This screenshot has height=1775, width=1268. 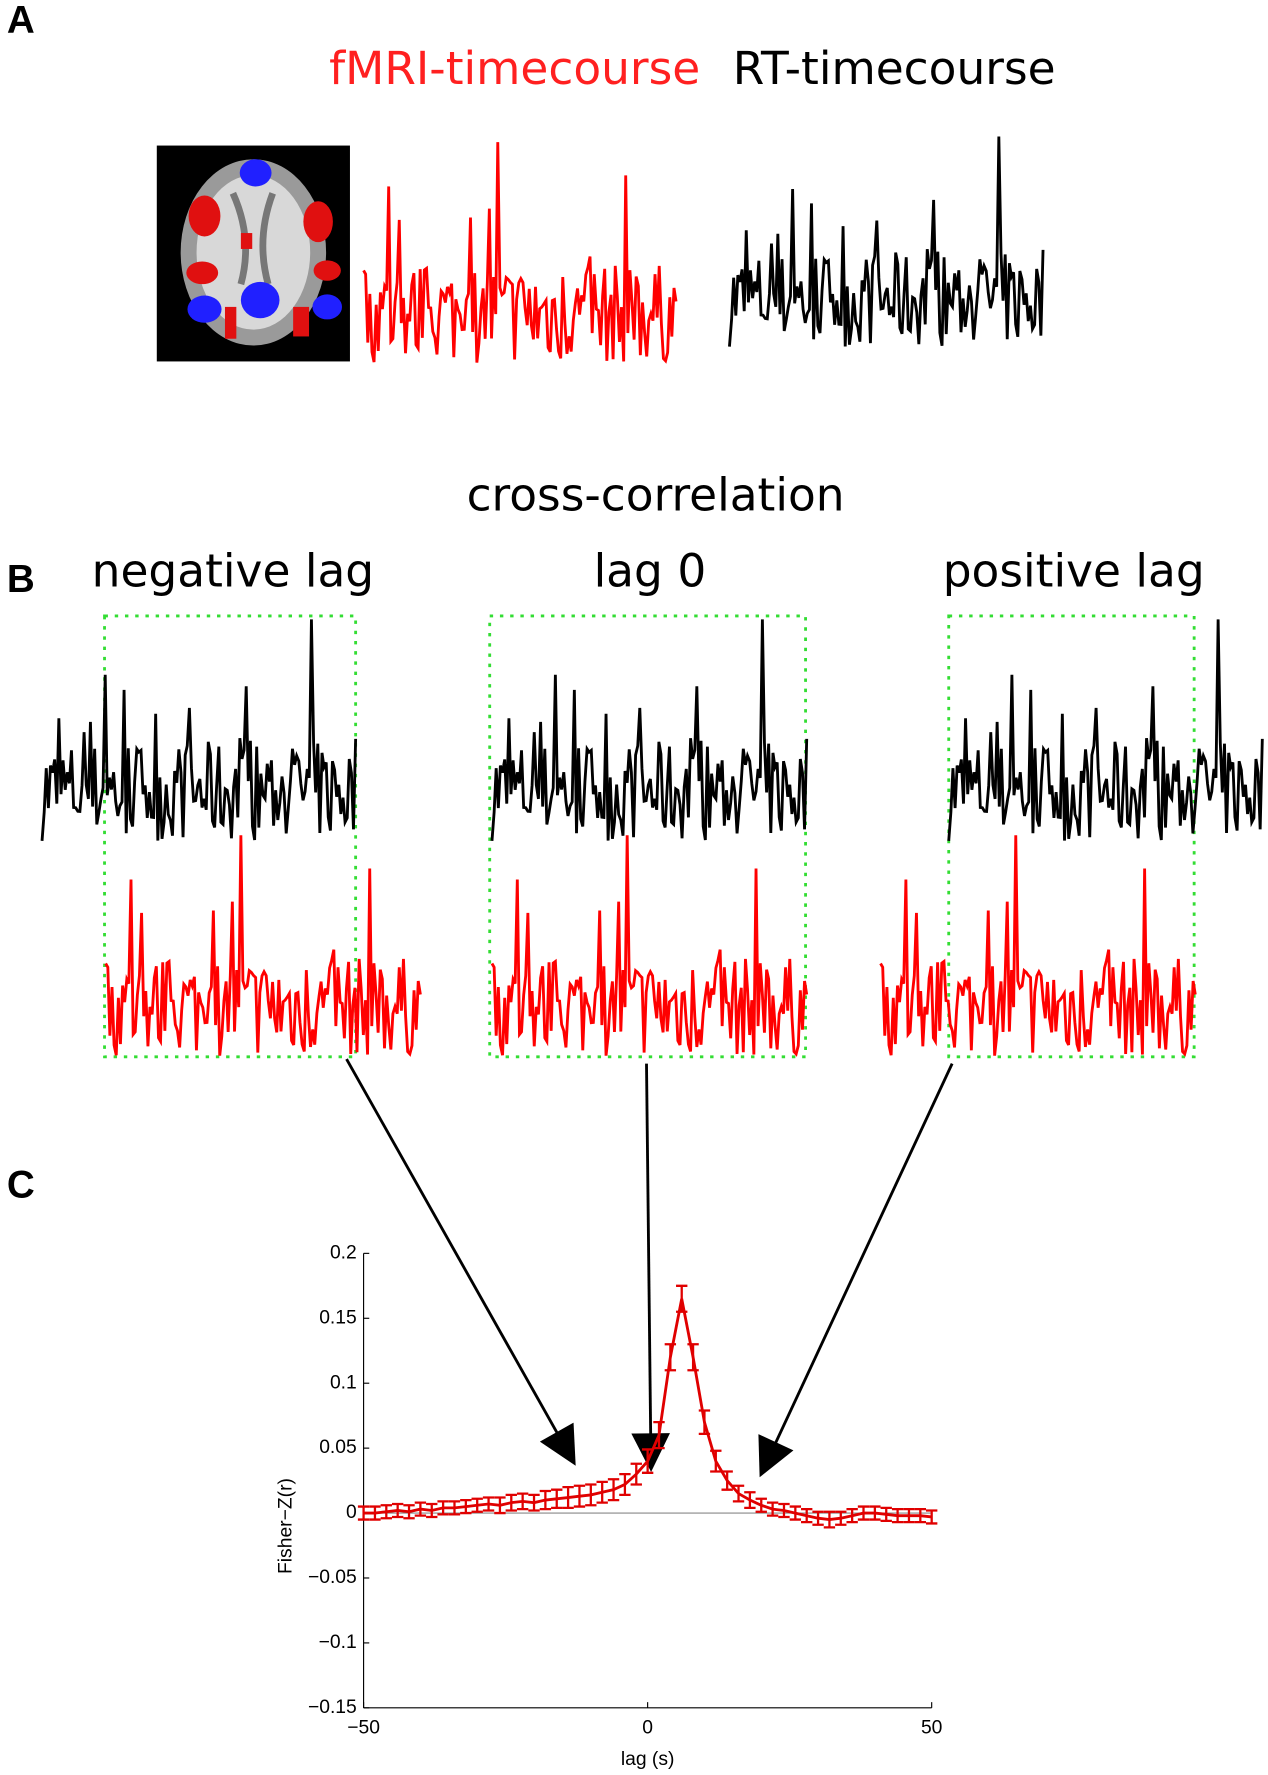 What do you see at coordinates (285, 1526) in the screenshot?
I see `y-axis-label: Fisher−Z(r)` at bounding box center [285, 1526].